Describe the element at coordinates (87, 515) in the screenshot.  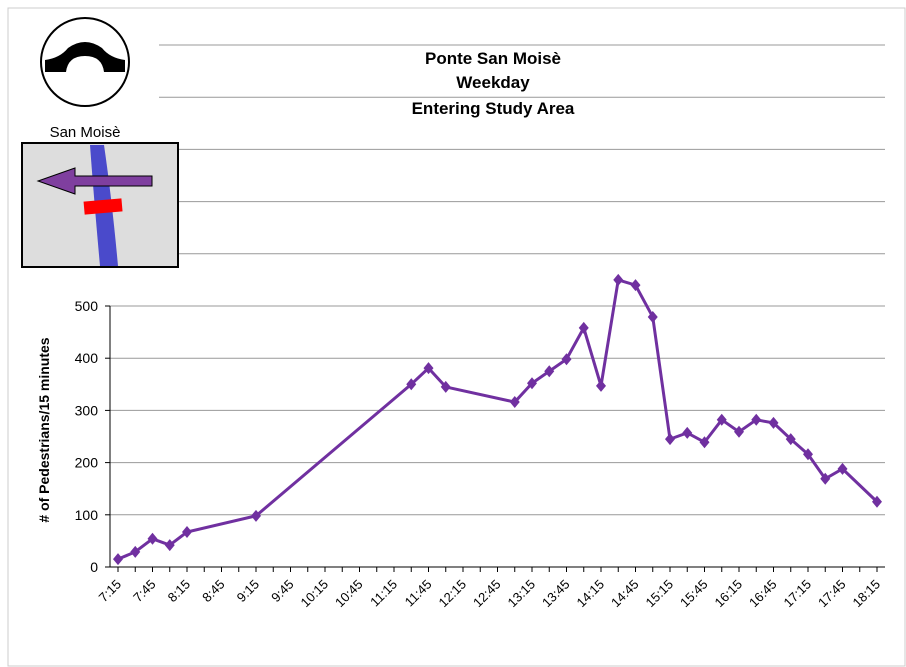
I see `y-tick-label: 100` at that location.